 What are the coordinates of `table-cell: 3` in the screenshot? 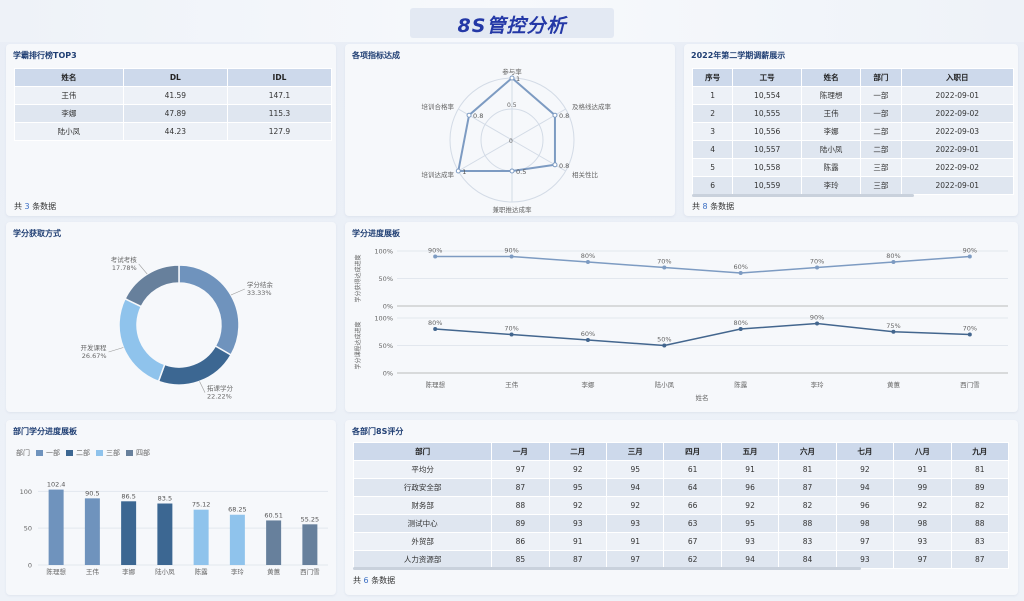 It's located at (712, 131).